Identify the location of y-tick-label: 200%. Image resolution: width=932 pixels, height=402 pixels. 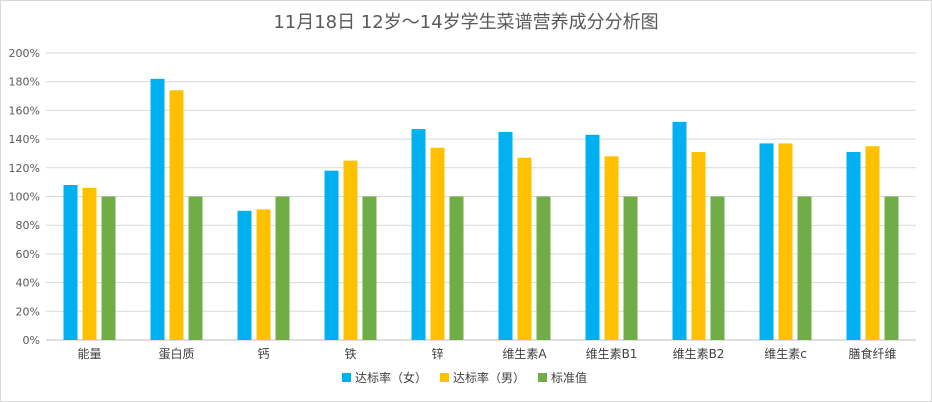
(24, 53).